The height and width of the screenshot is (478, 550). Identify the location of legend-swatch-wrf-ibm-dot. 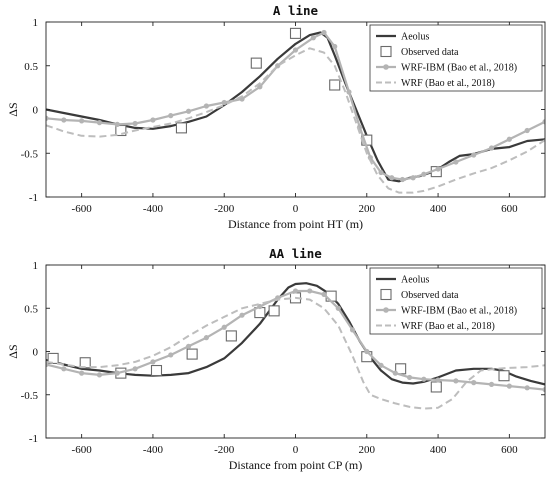
(386, 310).